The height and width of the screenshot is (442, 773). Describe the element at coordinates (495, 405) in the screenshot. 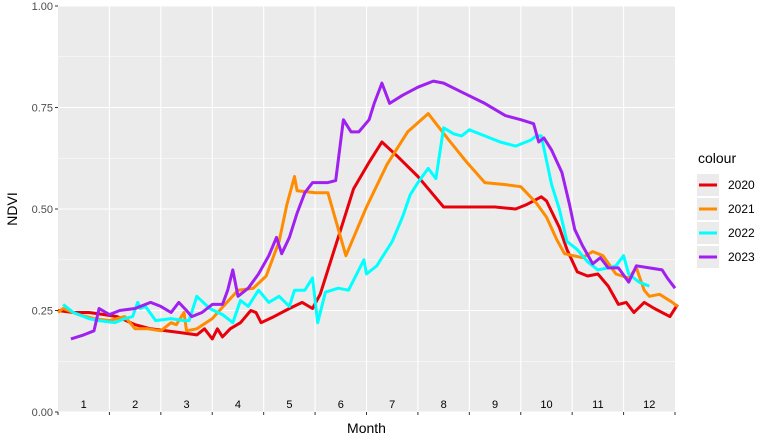

I see `month-label: 9` at that location.